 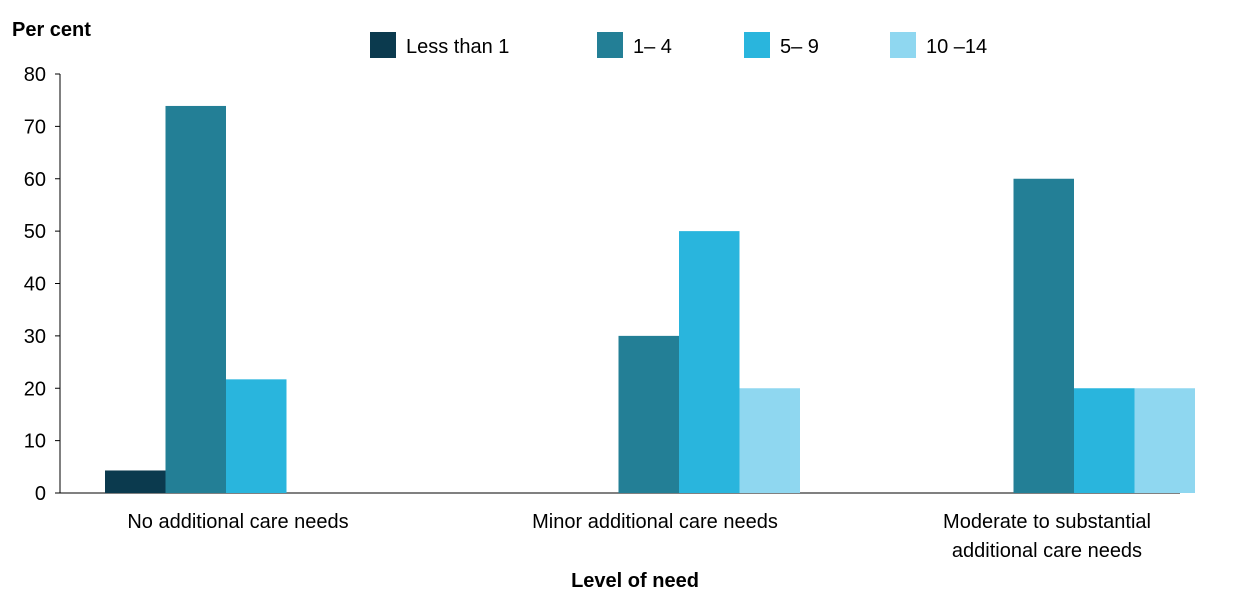 What do you see at coordinates (35, 442) in the screenshot?
I see `y-tick-label: 10` at bounding box center [35, 442].